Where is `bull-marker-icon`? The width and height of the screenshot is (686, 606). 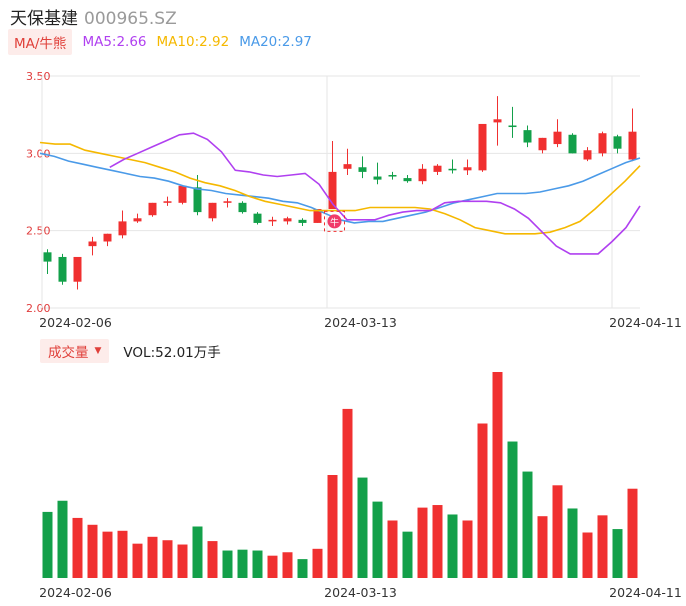 bull-marker-icon is located at coordinates (334, 221).